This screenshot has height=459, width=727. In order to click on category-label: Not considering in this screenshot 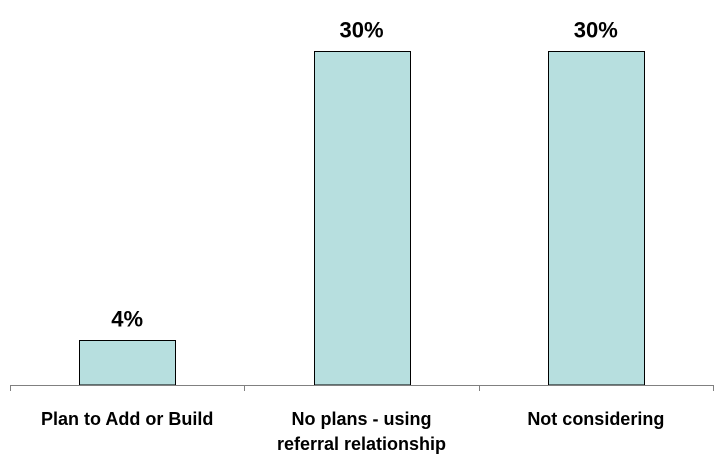, I will do `click(595, 419)`.